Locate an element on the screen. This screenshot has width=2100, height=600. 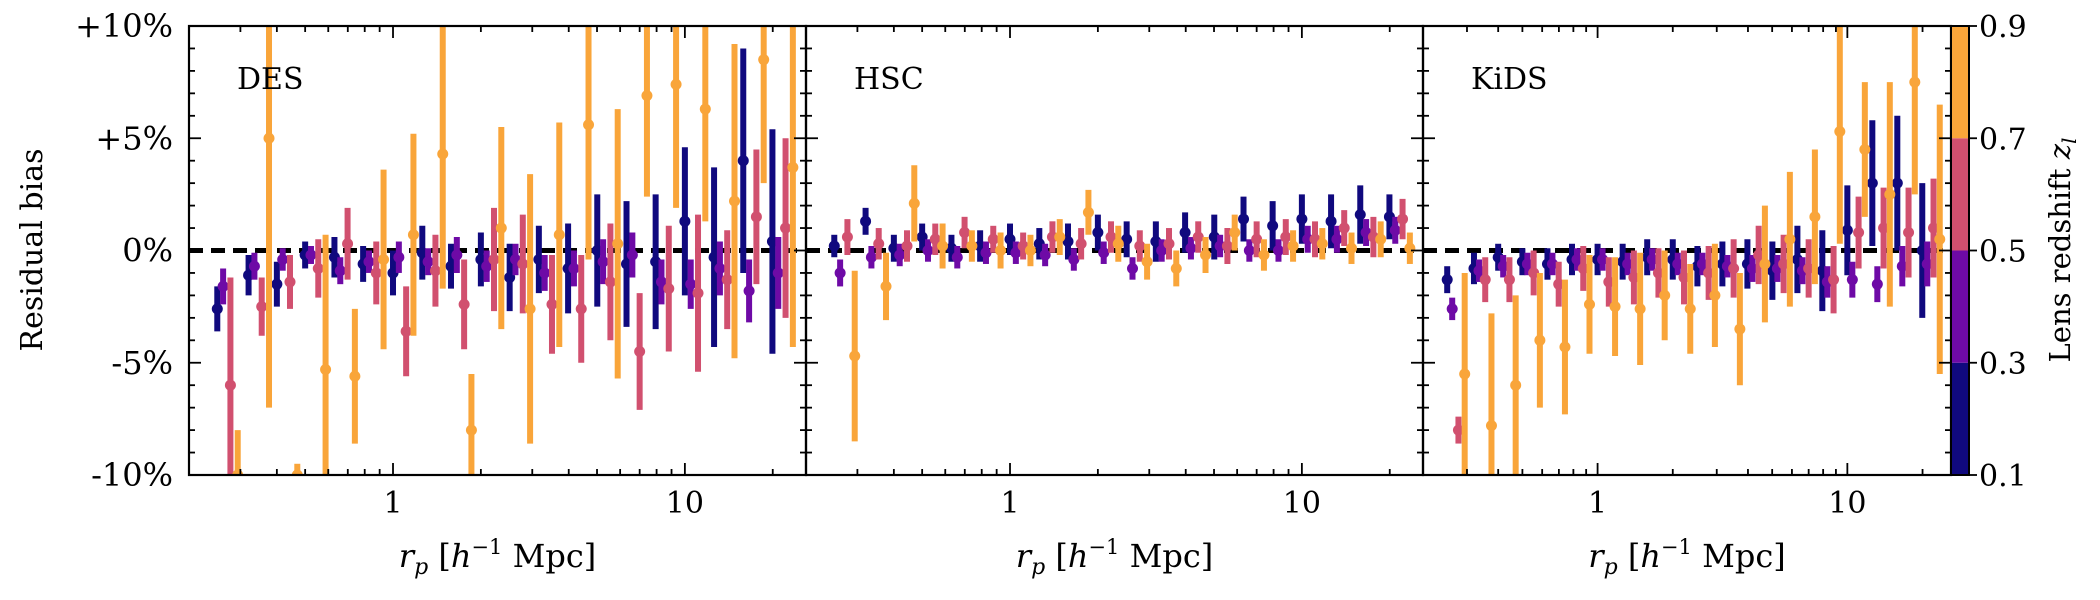
colorbar-tick-label: 0.9 is located at coordinates (2003, 27).